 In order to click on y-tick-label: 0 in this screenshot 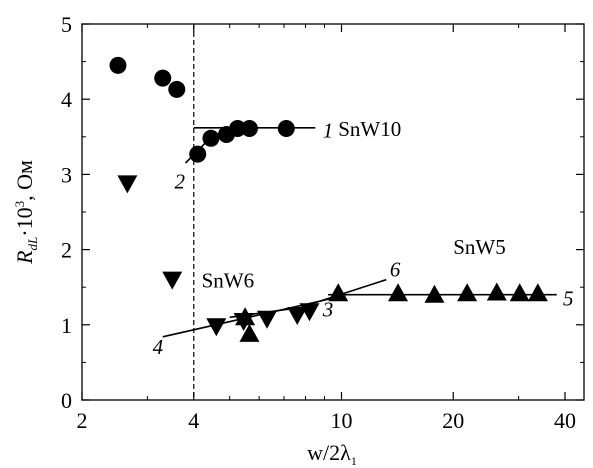, I will do `click(66, 400)`.